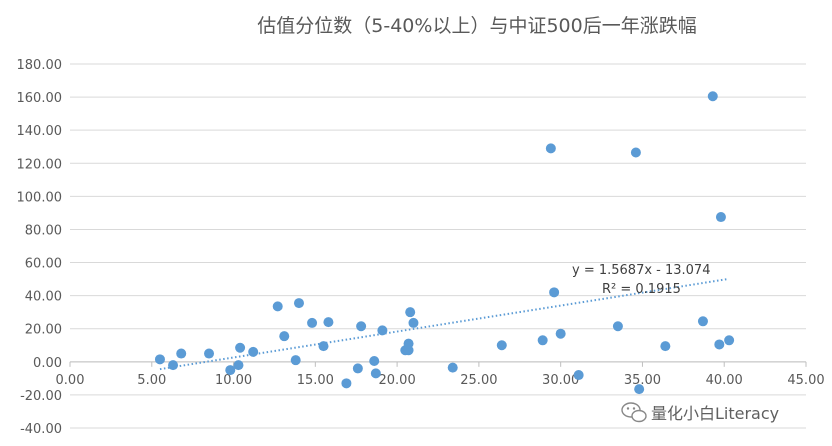 Image resolution: width=832 pixels, height=446 pixels. What do you see at coordinates (43, 230) in the screenshot?
I see `y-tick-label: 80.00` at bounding box center [43, 230].